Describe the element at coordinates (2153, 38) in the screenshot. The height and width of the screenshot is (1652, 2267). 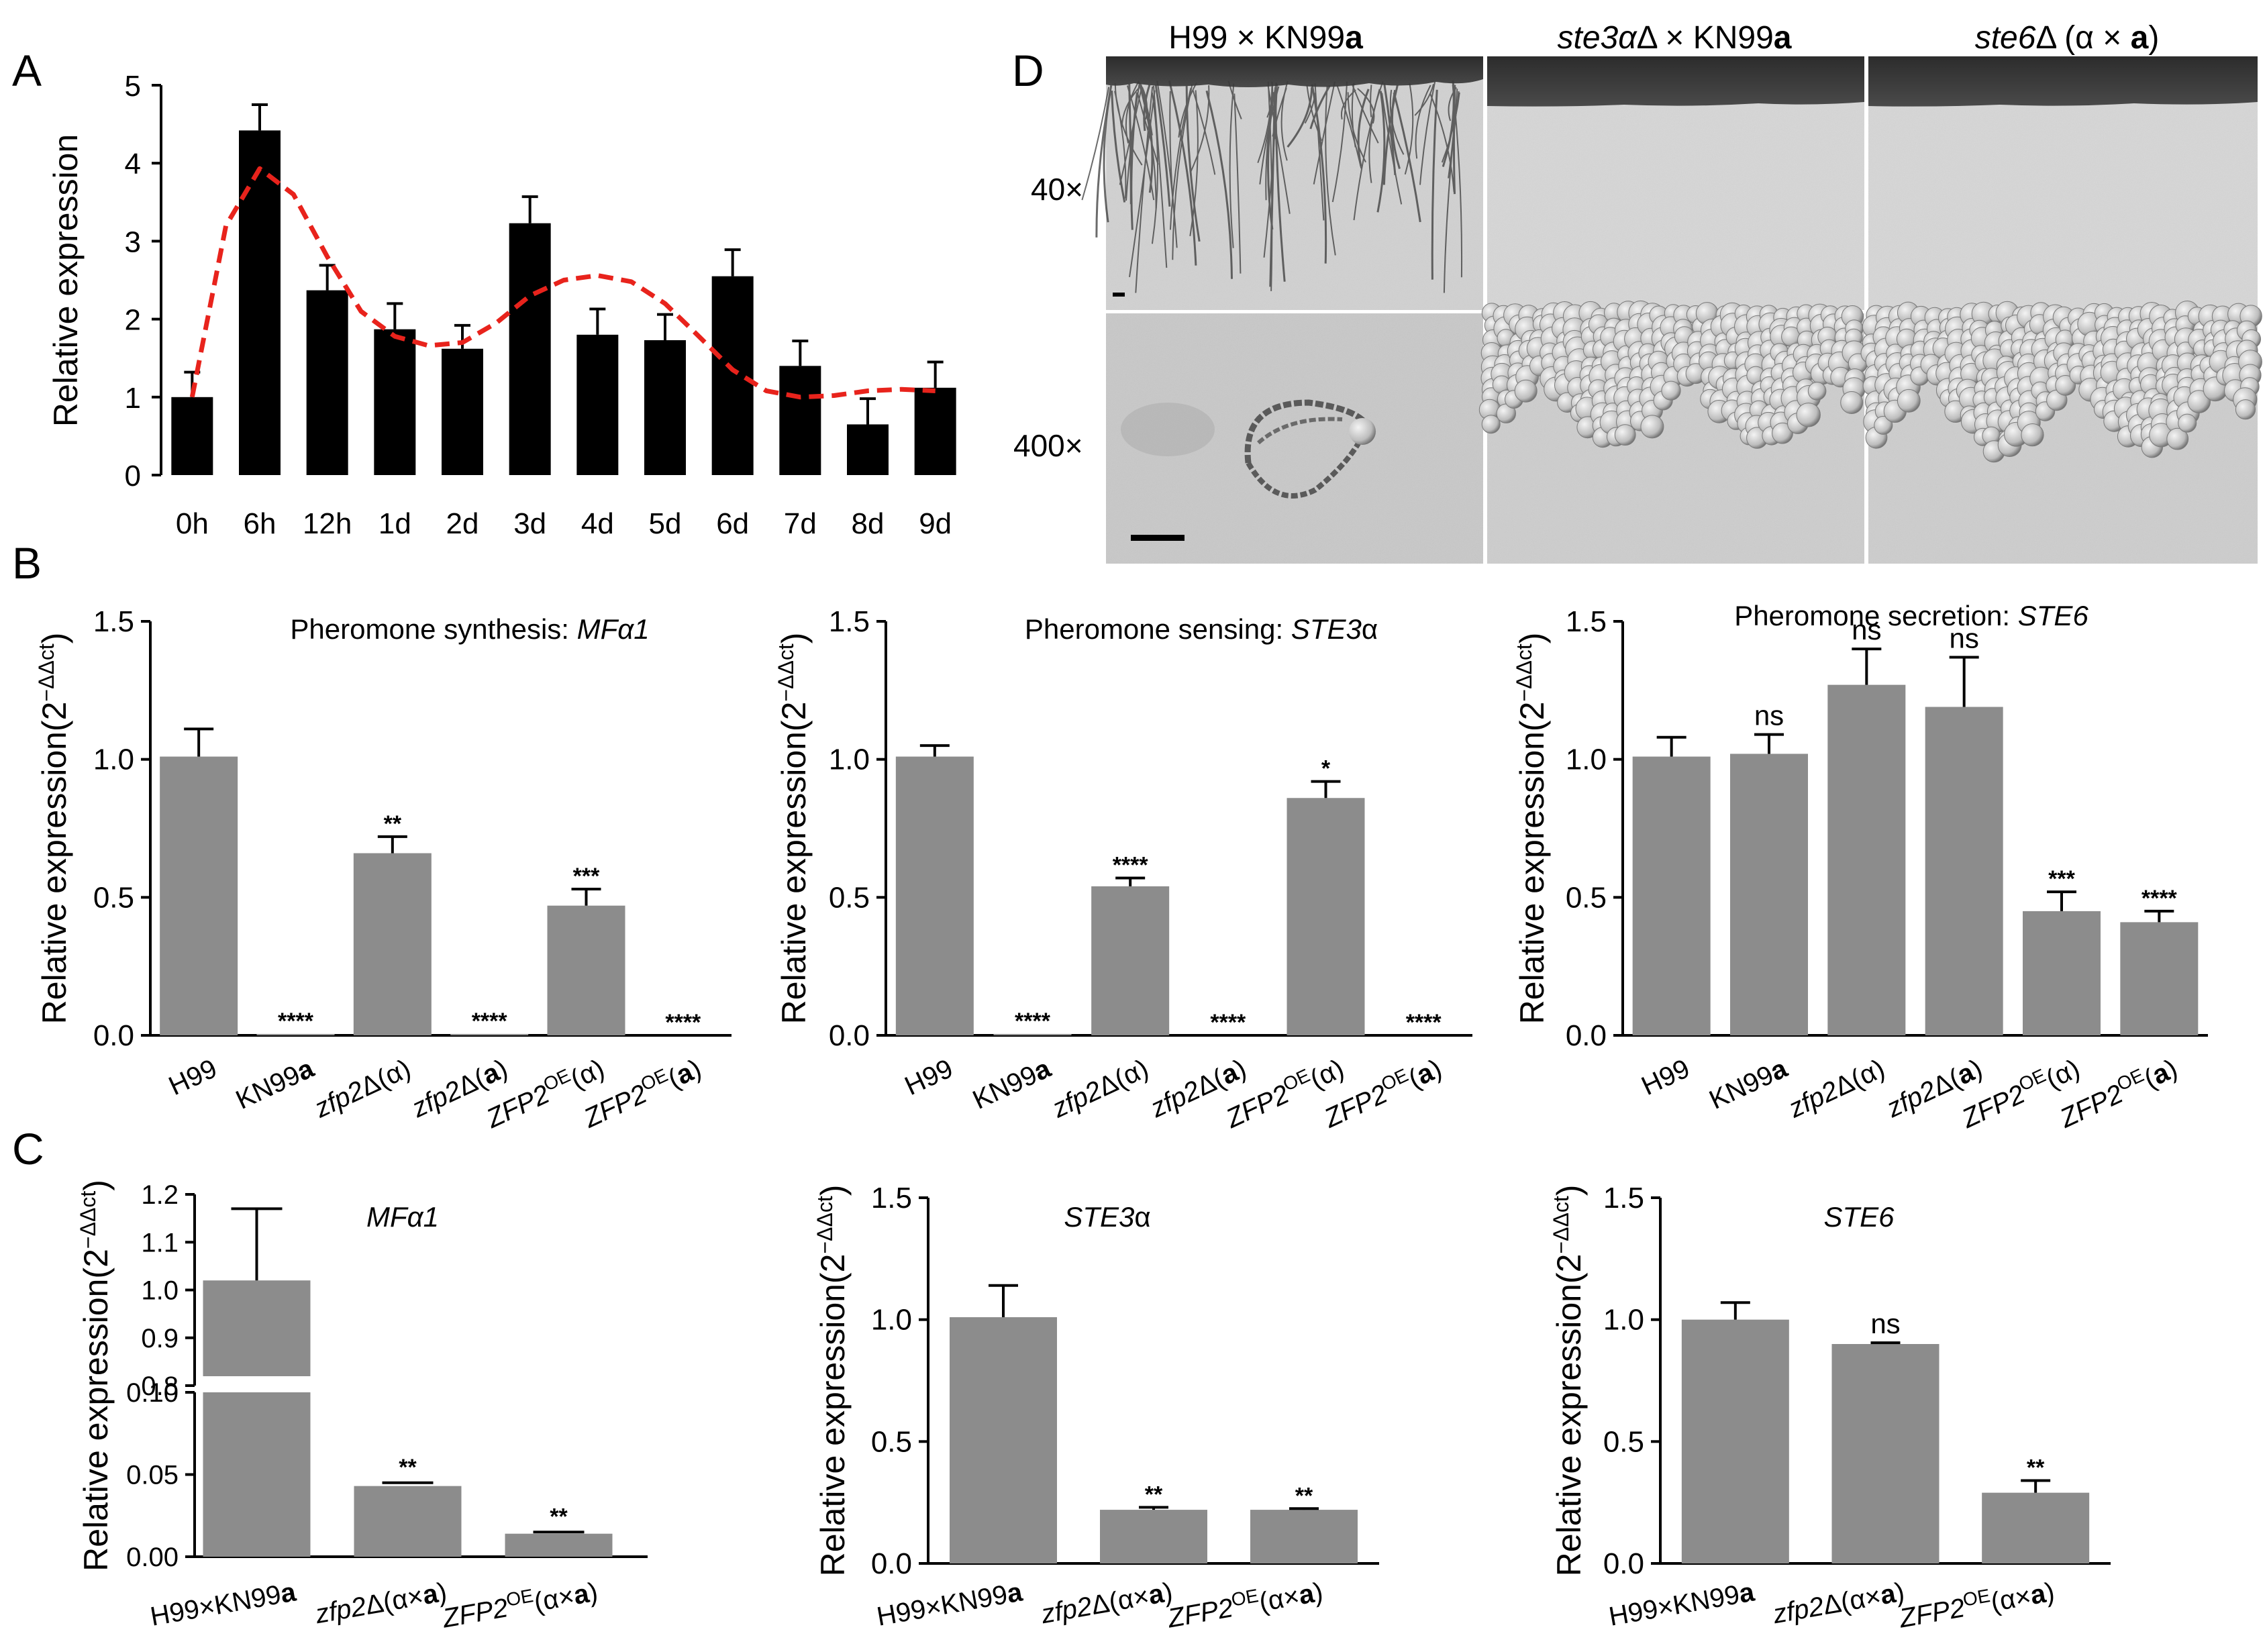
I see `col3-post: )` at that location.